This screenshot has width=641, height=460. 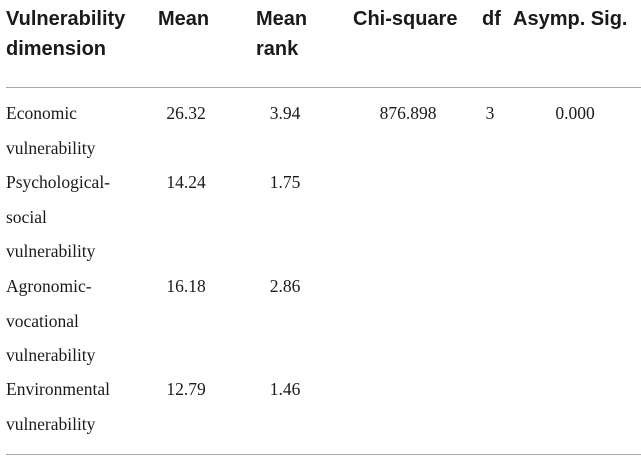 What do you see at coordinates (408, 113) in the screenshot?
I see `row-chi-square: 876.898` at bounding box center [408, 113].